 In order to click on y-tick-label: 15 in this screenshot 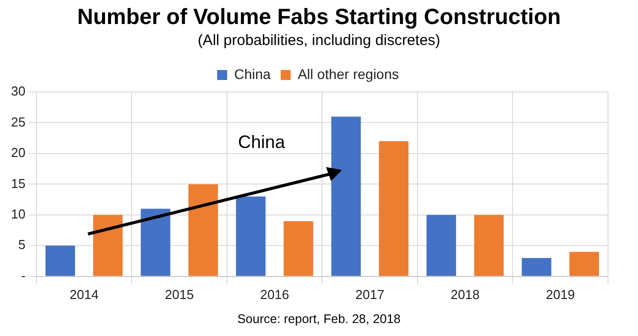, I will do `click(18, 183)`.